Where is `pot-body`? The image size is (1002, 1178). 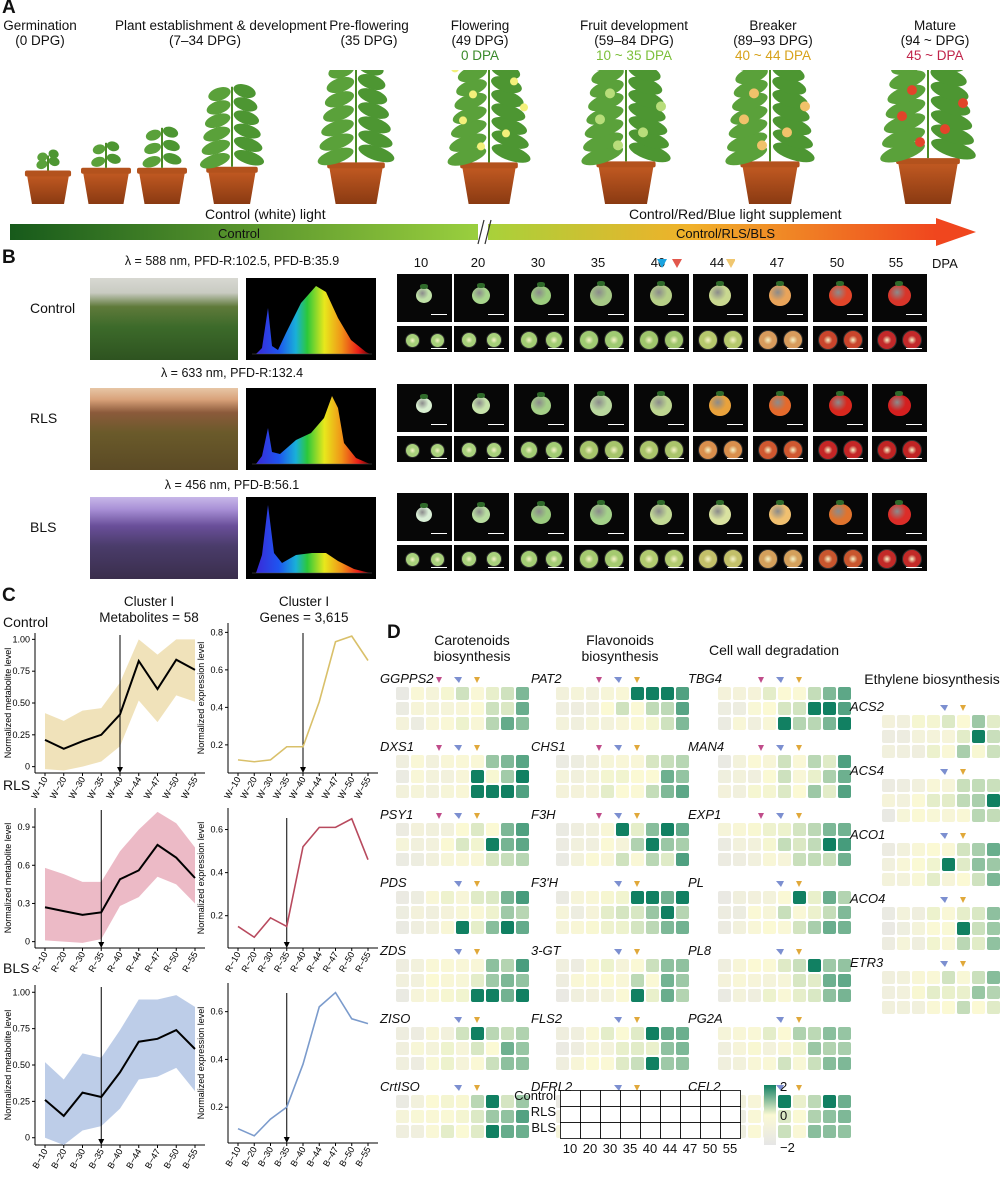 pot-body is located at coordinates (928, 183).